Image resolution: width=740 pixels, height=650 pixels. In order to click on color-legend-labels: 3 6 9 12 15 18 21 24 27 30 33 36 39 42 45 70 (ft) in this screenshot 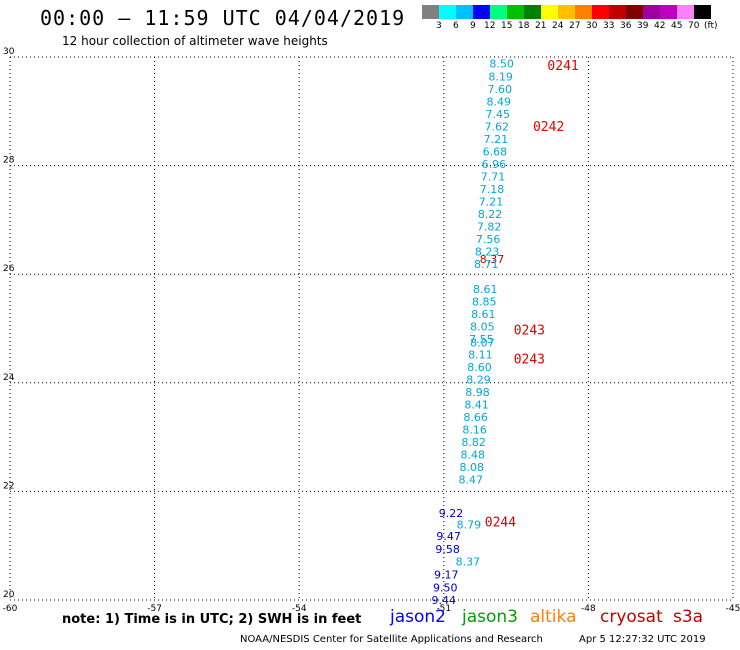, I will do `click(581, 27)`.